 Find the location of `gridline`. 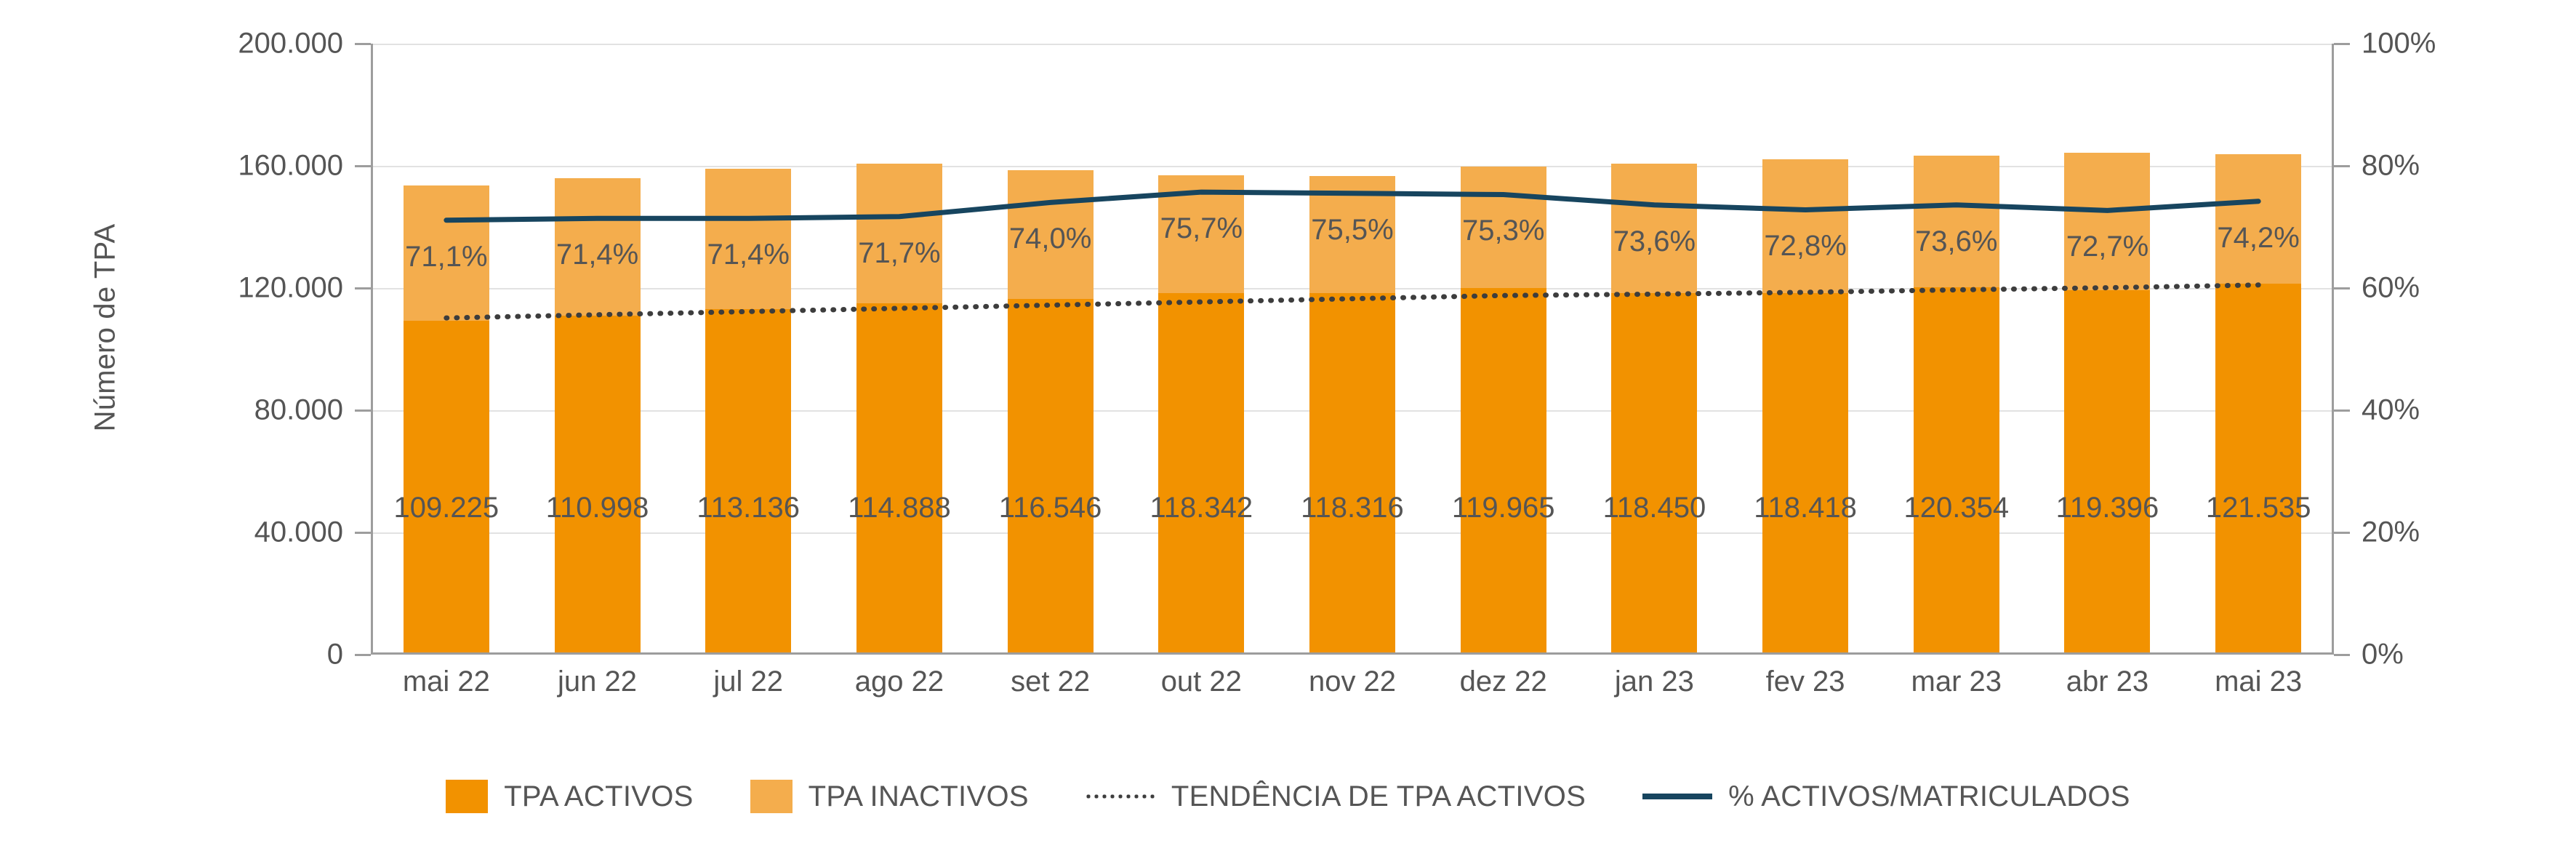

gridline is located at coordinates (1352, 166).